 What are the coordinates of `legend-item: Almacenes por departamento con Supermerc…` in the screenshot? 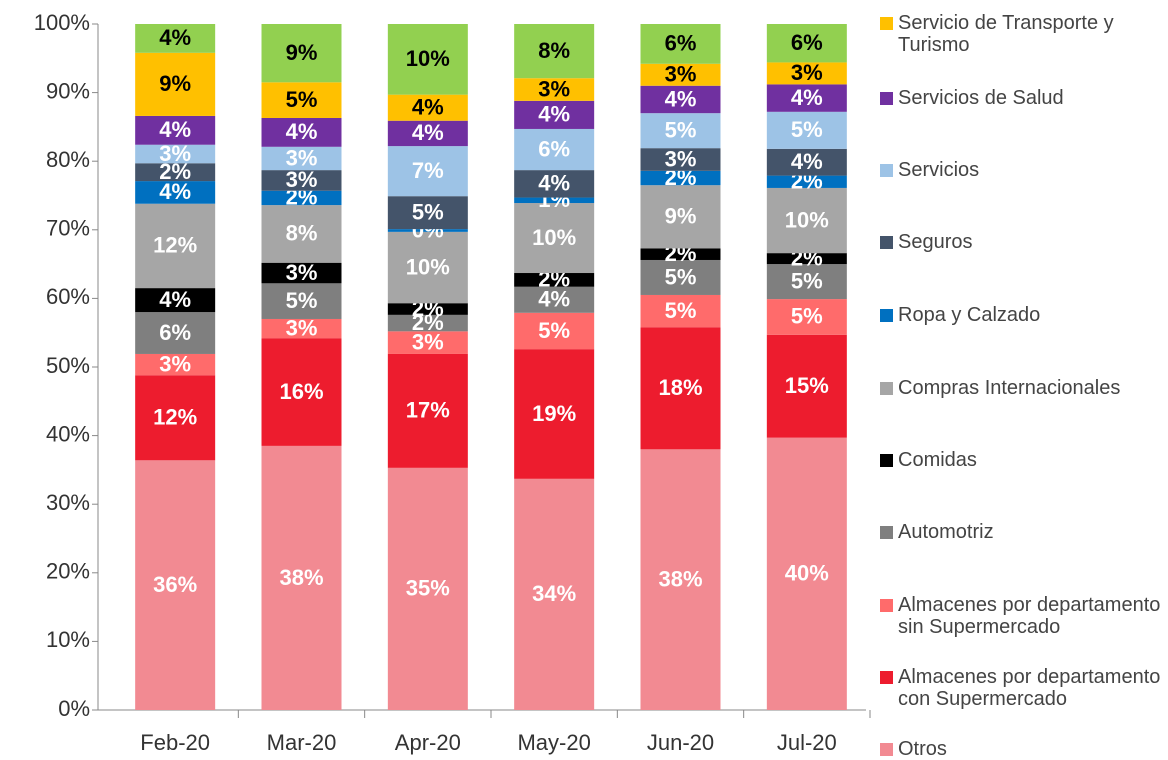 It's located at (1024, 688).